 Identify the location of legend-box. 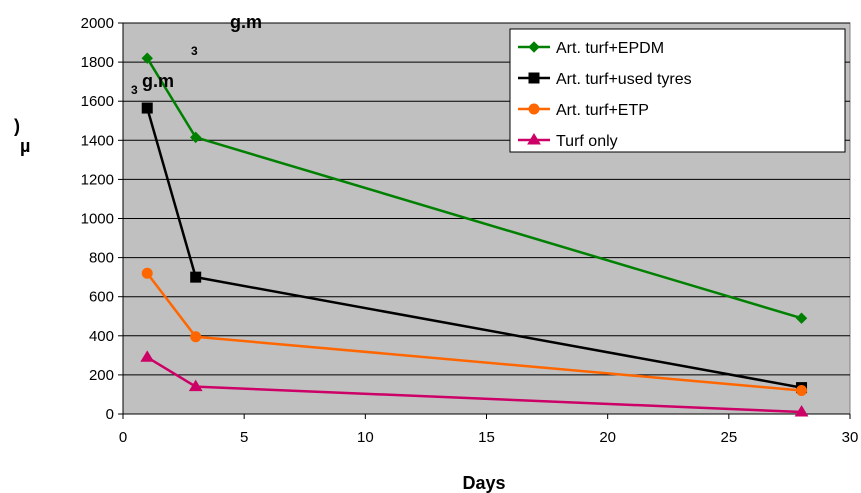
(677, 90).